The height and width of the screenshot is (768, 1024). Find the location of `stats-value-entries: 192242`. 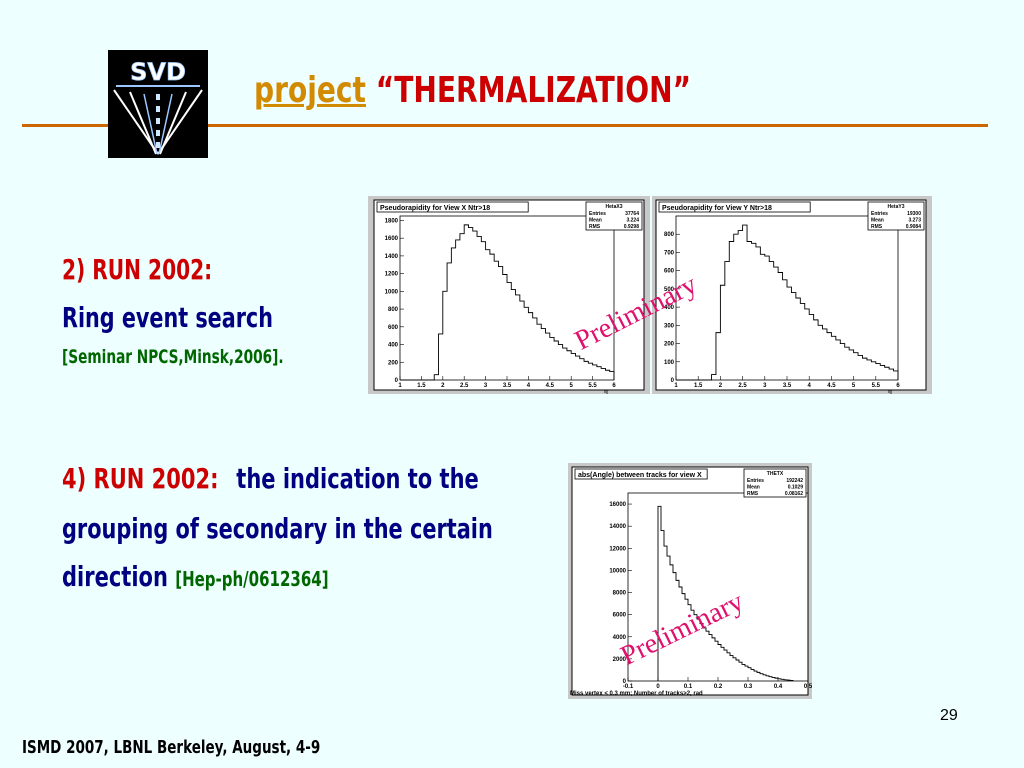

stats-value-entries: 192242 is located at coordinates (794, 481).